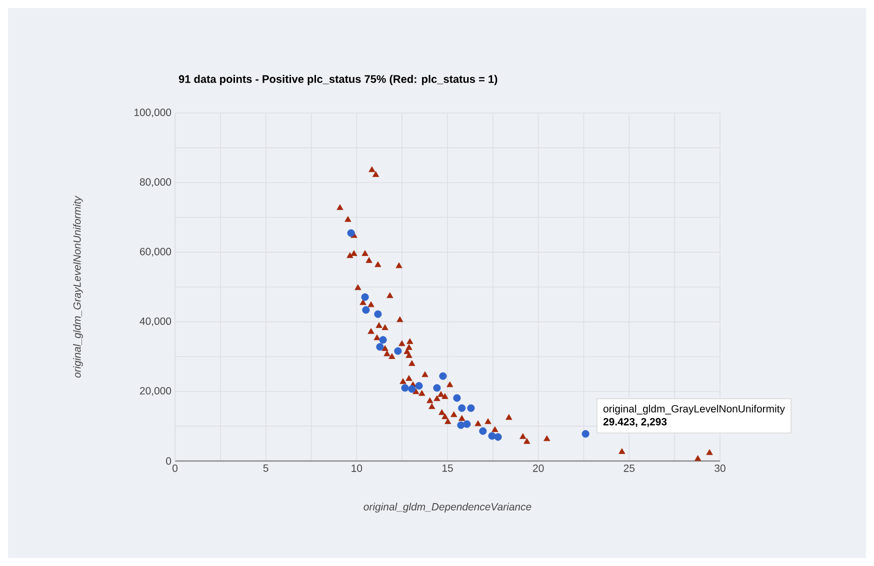 The width and height of the screenshot is (874, 566). I want to click on y-tick-label: 40,000, so click(156, 321).